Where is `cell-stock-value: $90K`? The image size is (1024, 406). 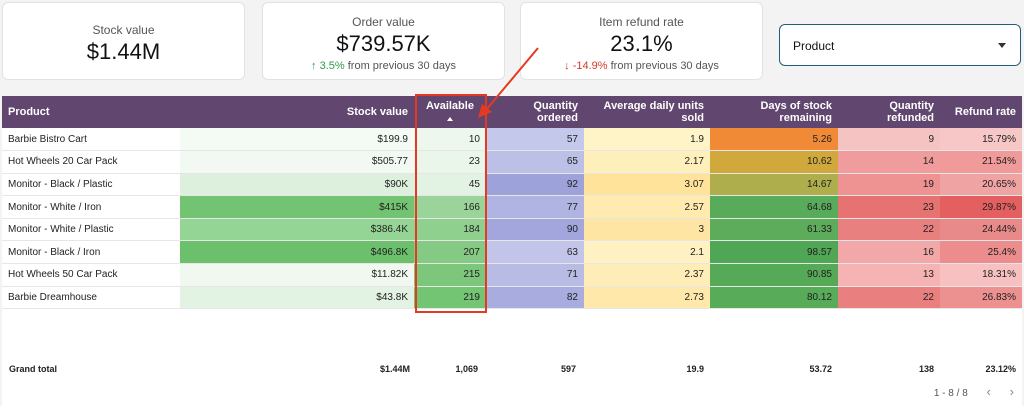
cell-stock-value: $90K is located at coordinates (297, 185).